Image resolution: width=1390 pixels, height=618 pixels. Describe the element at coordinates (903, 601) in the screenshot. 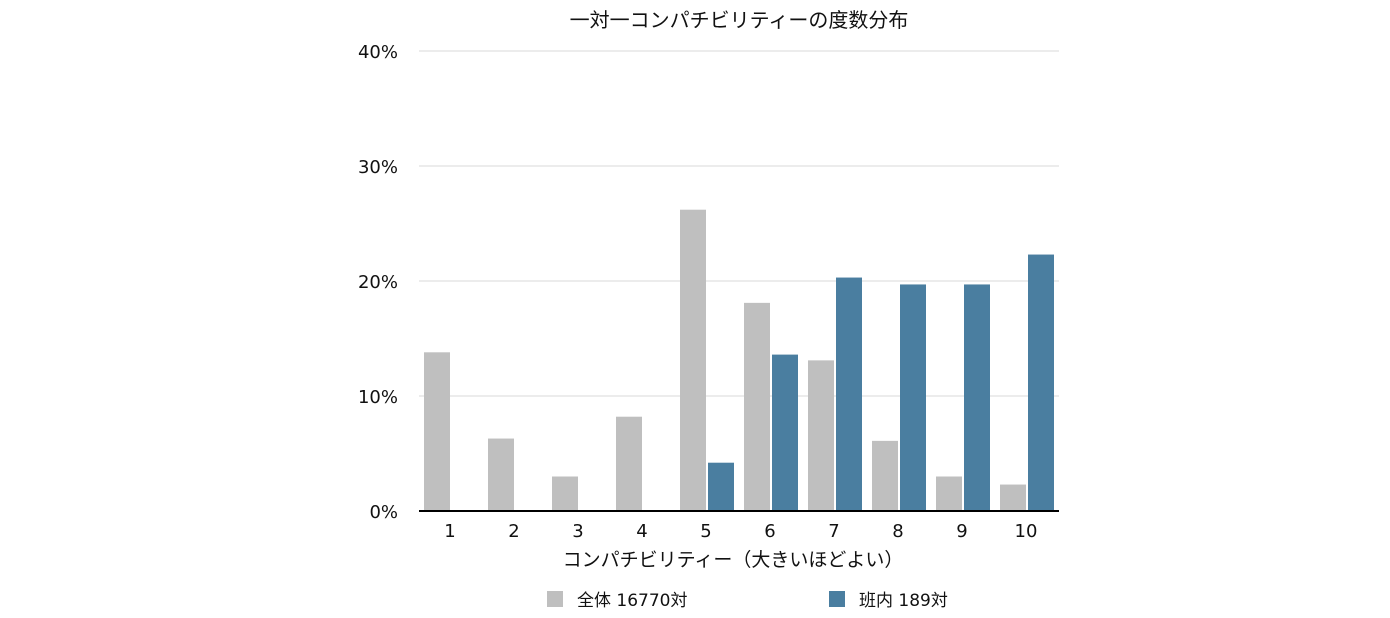

I see `legend-label-class: 班内 189対` at that location.